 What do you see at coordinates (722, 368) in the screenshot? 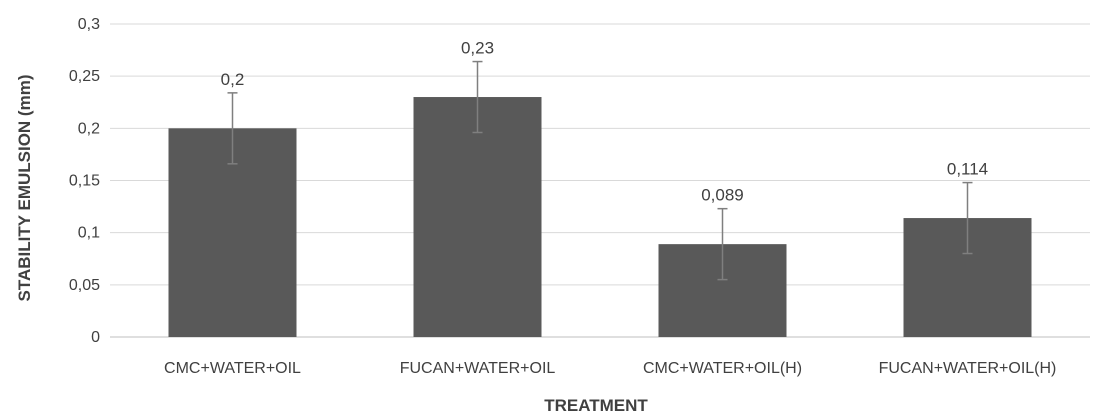
I see `x-tick-label: CMC+WATER+OIL(H)` at bounding box center [722, 368].